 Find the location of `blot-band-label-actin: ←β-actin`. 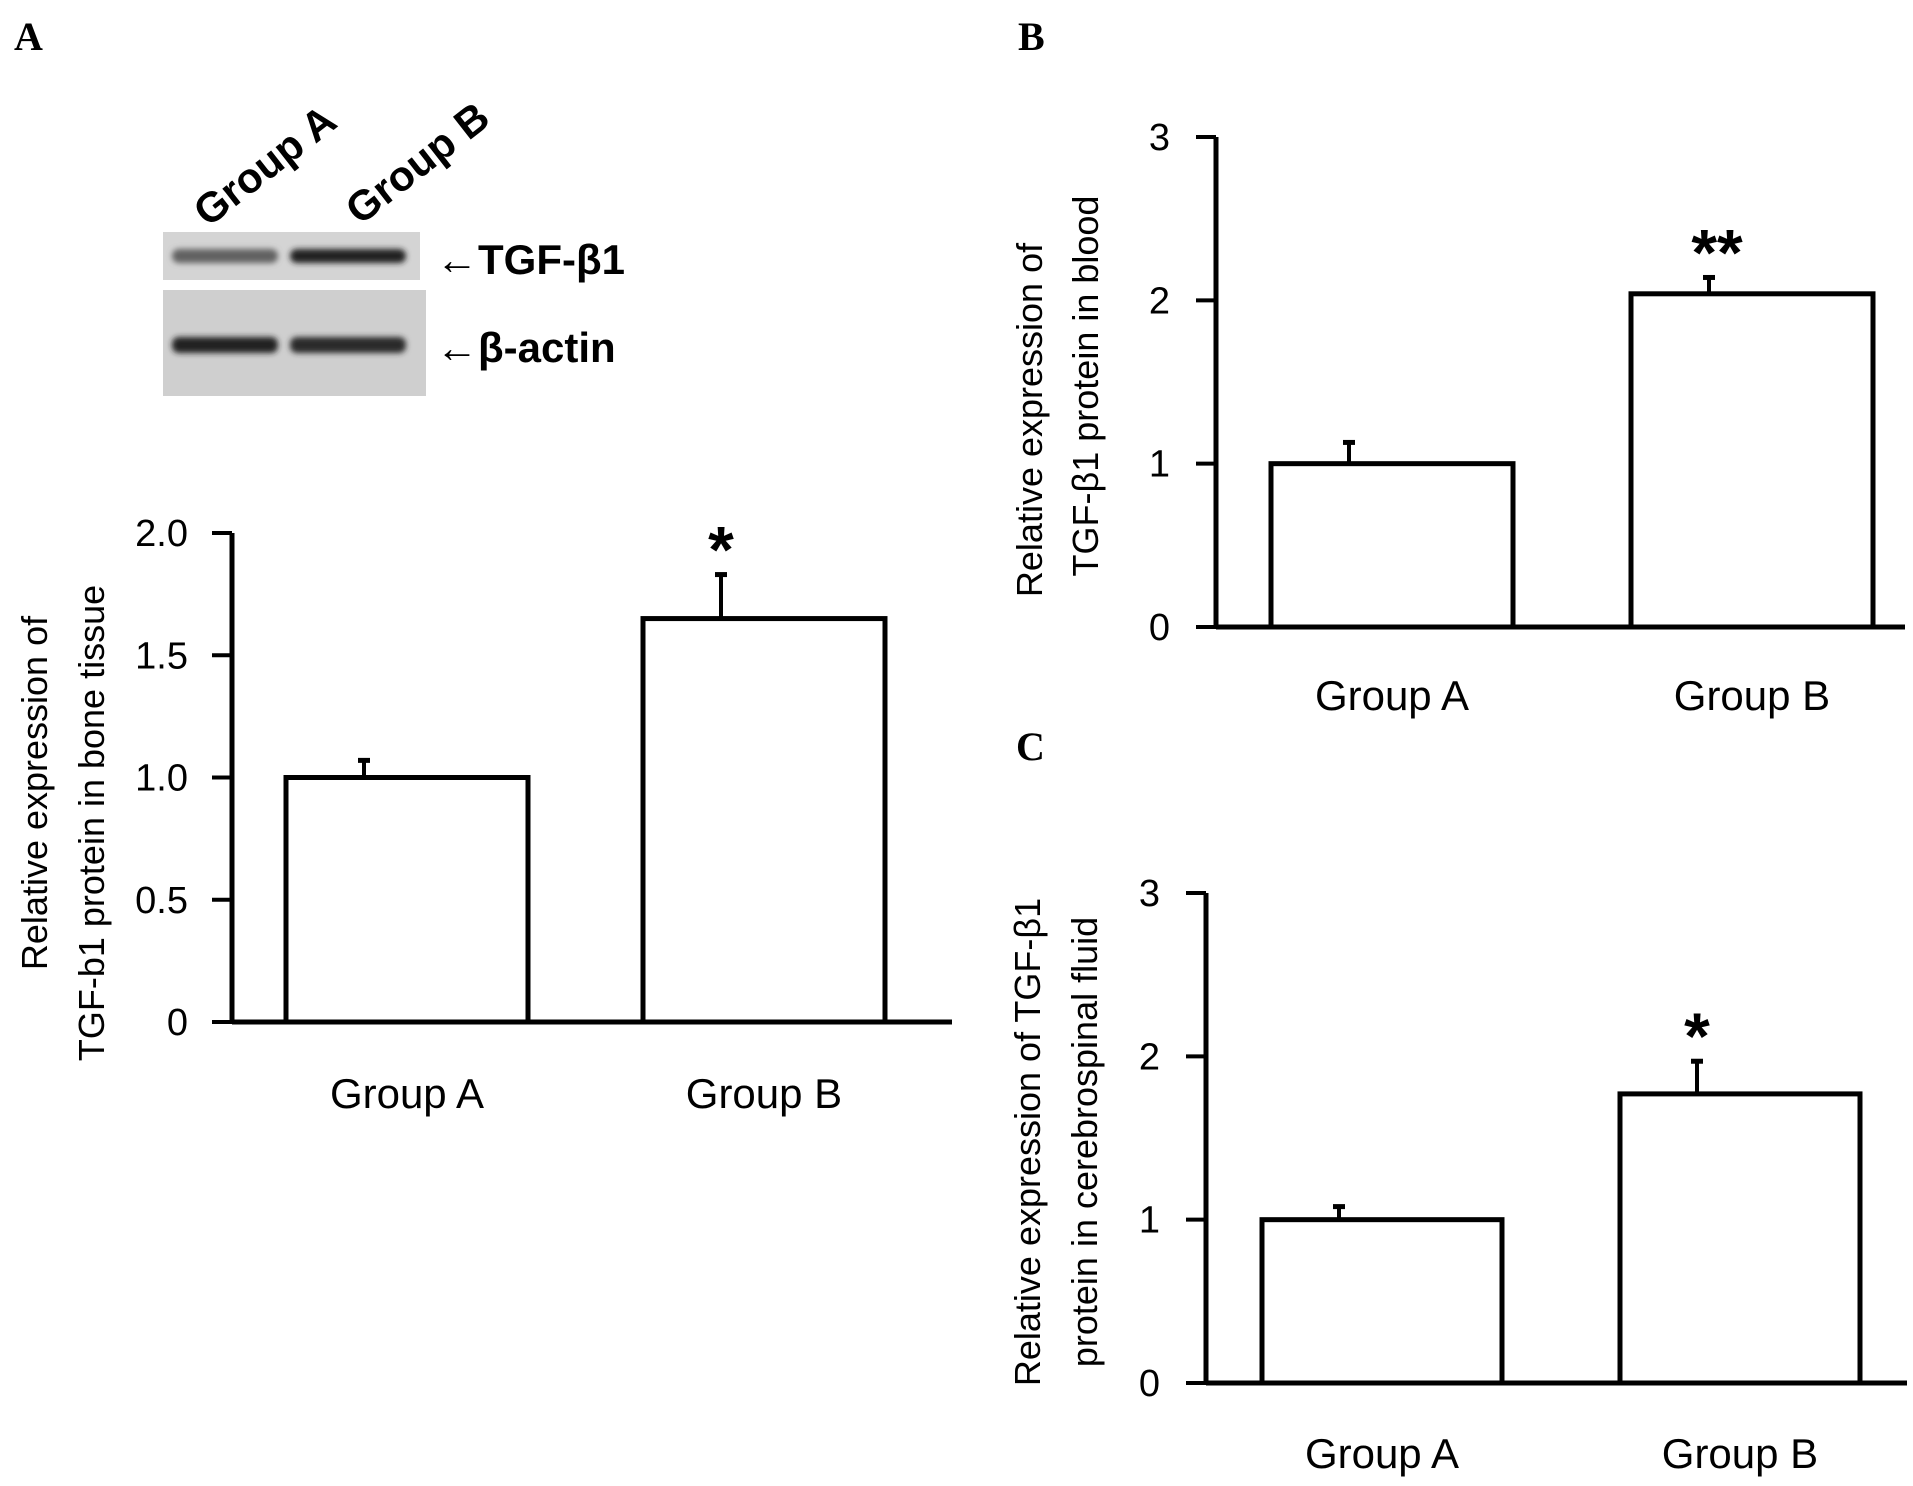

blot-band-label-actin: ←β-actin is located at coordinates (526, 347).